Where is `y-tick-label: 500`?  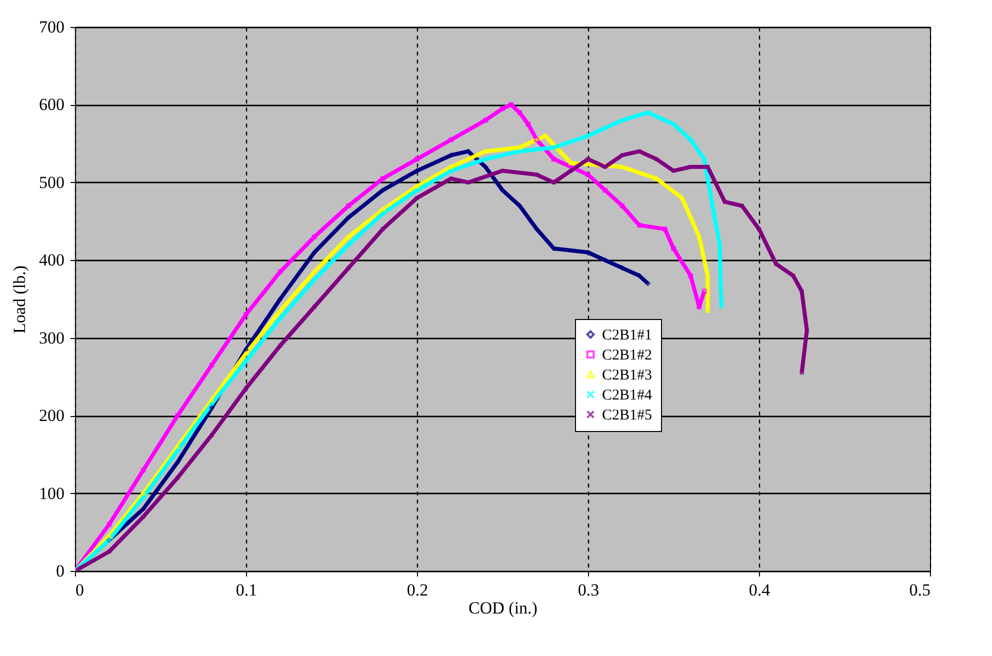
y-tick-label: 500 is located at coordinates (51, 182).